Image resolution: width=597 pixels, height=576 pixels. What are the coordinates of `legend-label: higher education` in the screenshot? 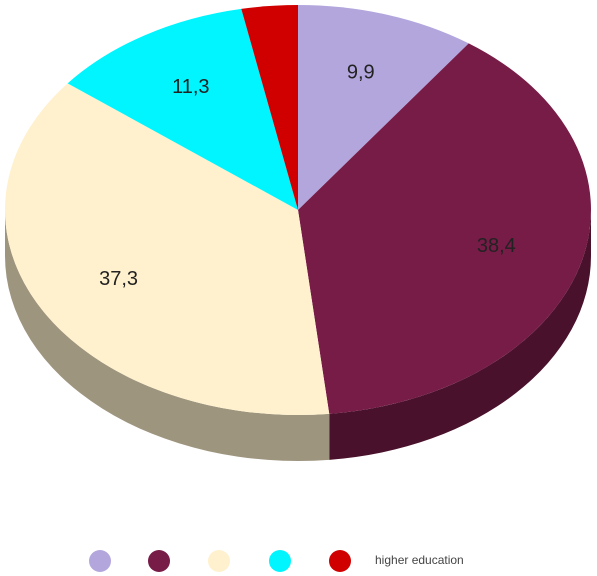 It's located at (419, 560).